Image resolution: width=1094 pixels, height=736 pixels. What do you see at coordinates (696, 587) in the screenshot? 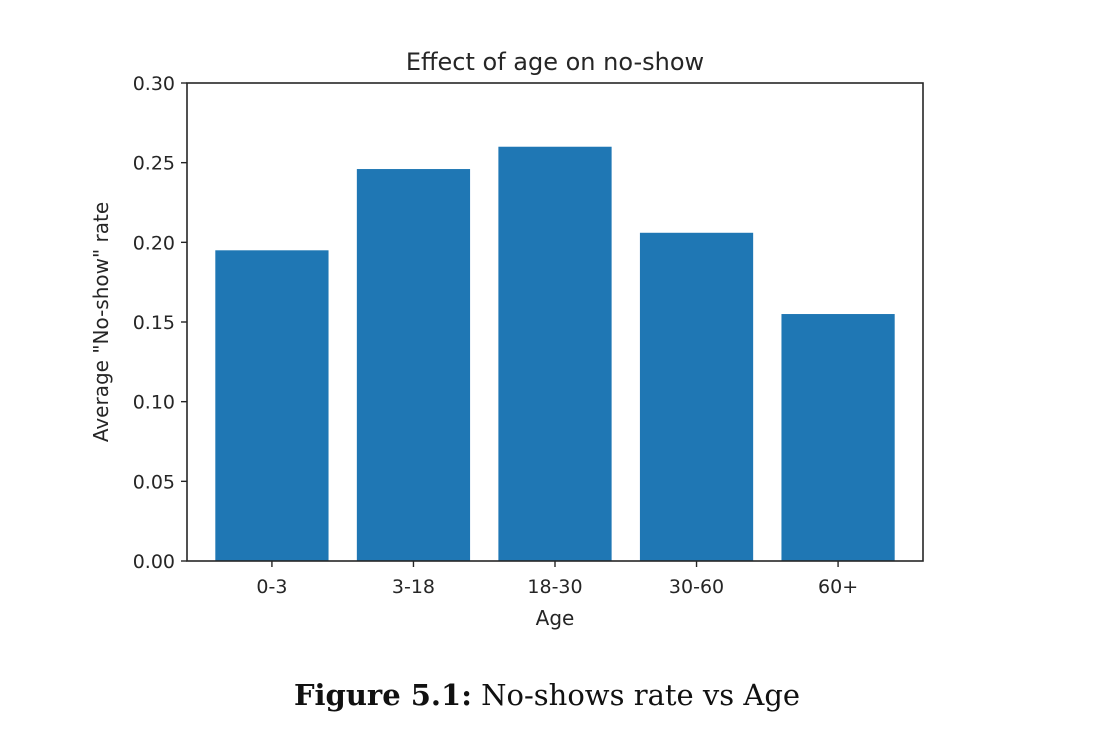
I see `x-tick-label: 30-60` at bounding box center [696, 587].